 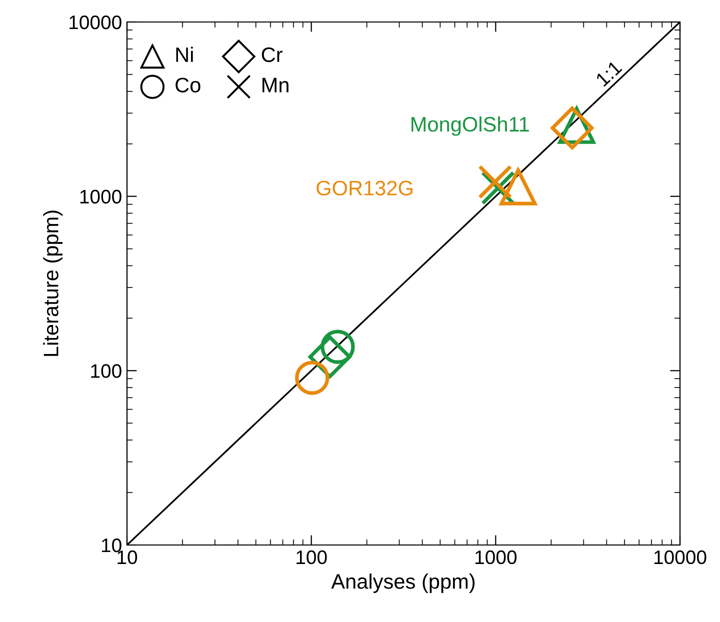 I want to click on series-label: MongOlSh11, so click(x=470, y=126).